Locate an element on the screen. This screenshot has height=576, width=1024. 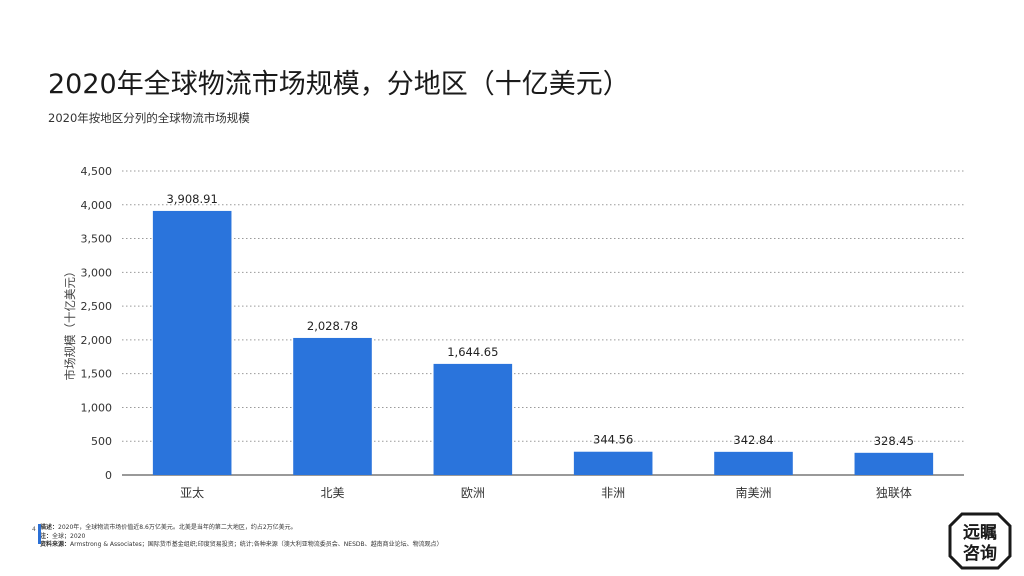
y-tick-label: 2,000 is located at coordinates (97, 340).